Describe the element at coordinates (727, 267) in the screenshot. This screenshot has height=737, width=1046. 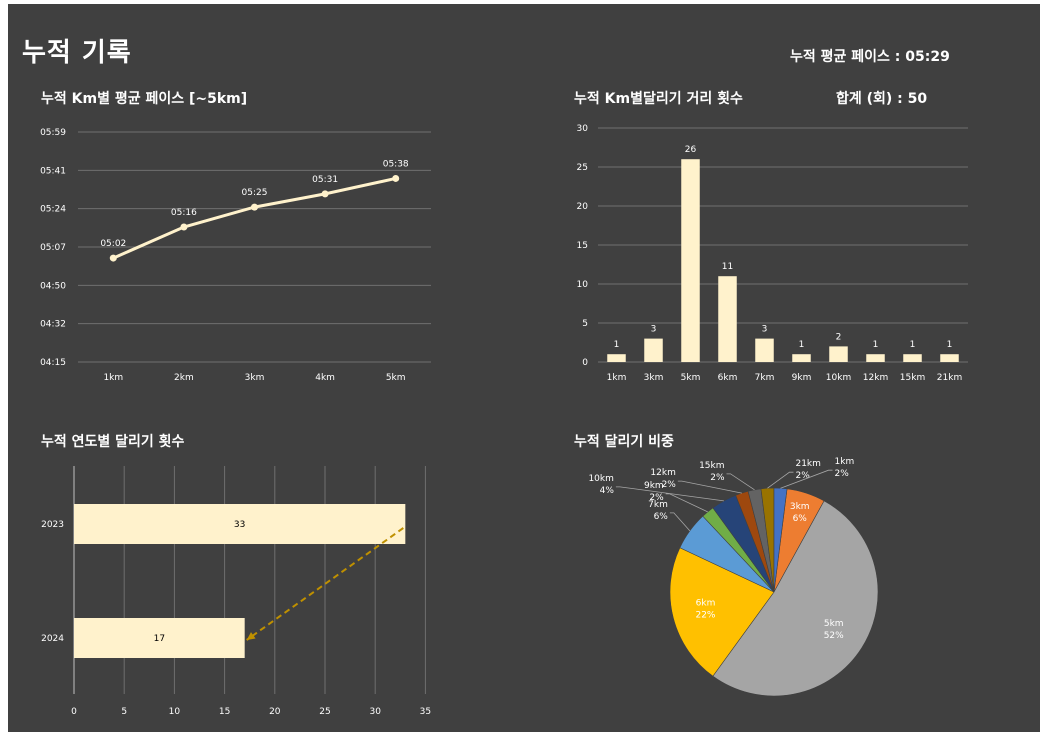
I see `data-label: 11` at that location.